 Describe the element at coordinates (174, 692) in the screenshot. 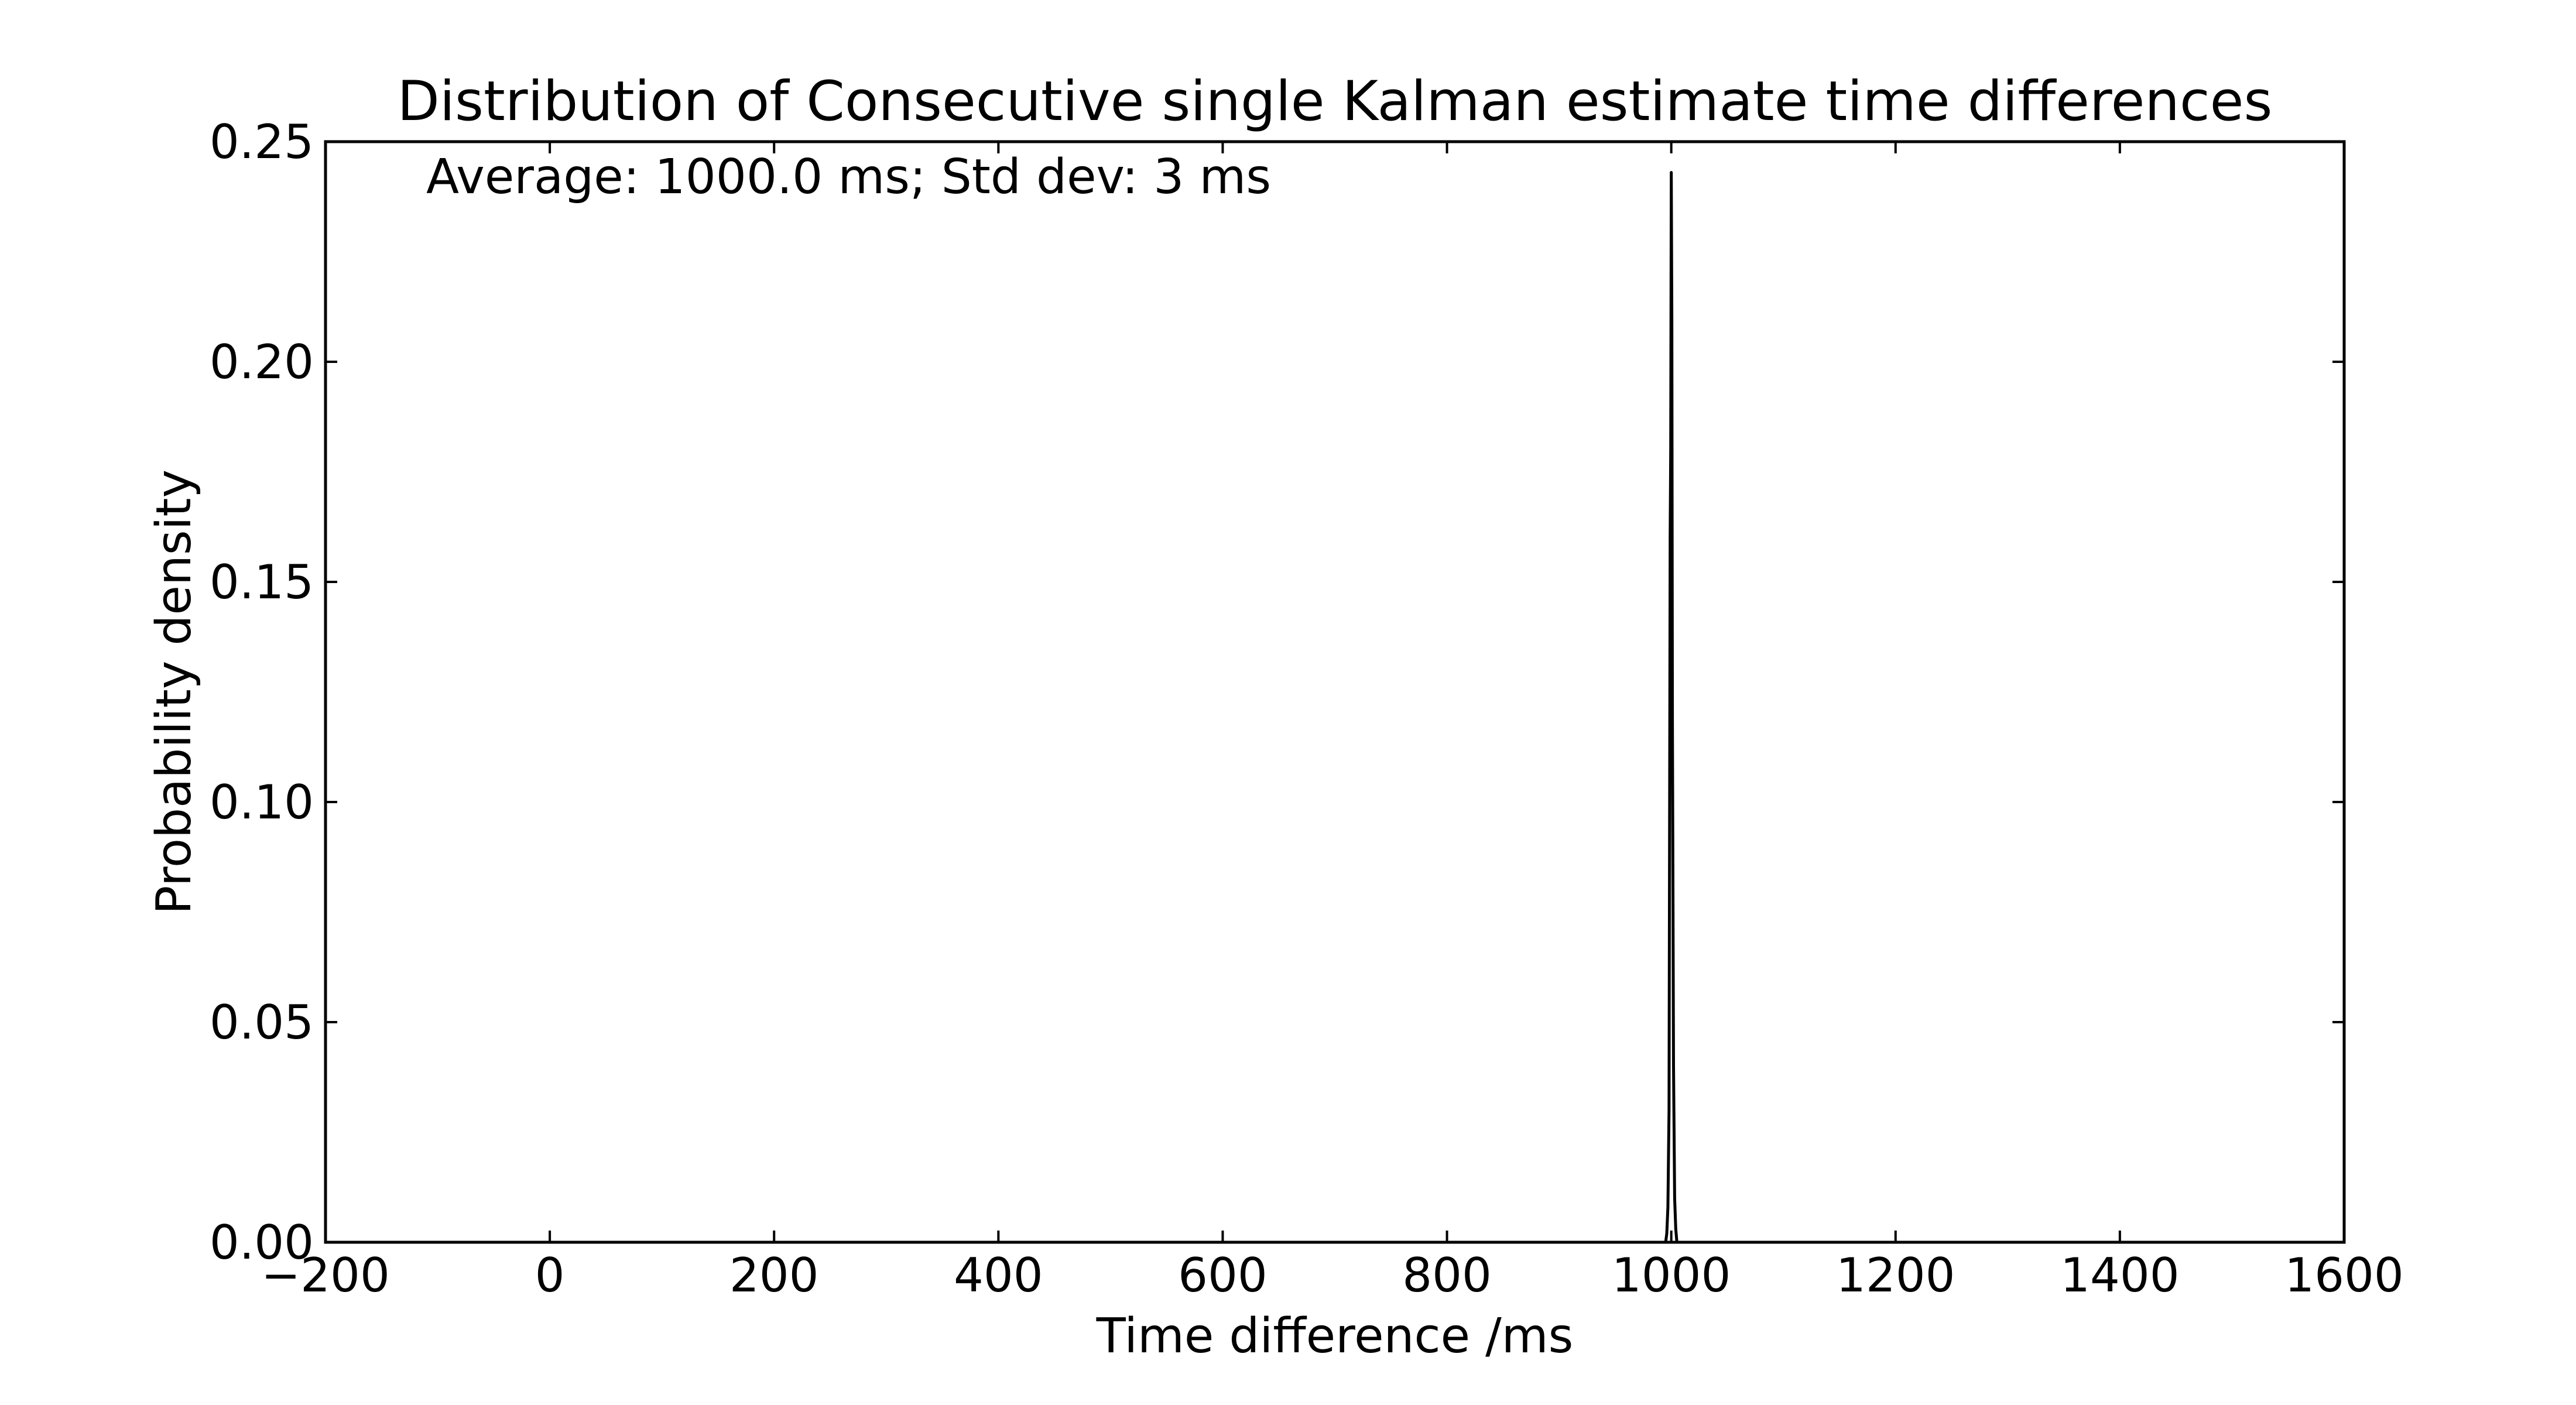

I see `y-axis-label: Probability density` at that location.